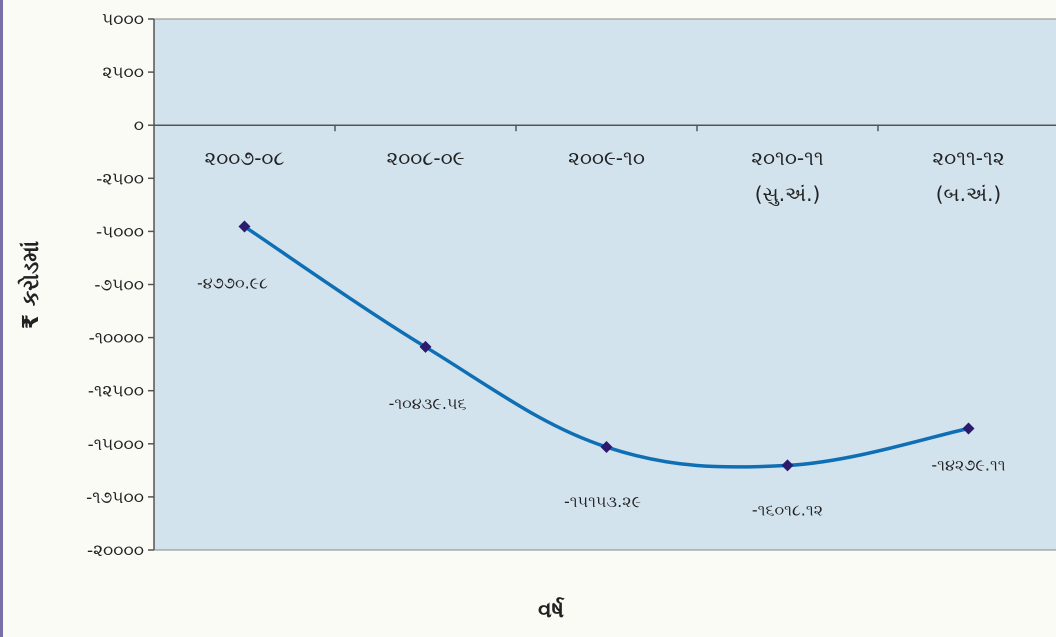 Image resolution: width=1056 pixels, height=637 pixels. Describe the element at coordinates (787, 158) in the screenshot. I see `category-label: ૨૦૧૦-૧૧` at that location.